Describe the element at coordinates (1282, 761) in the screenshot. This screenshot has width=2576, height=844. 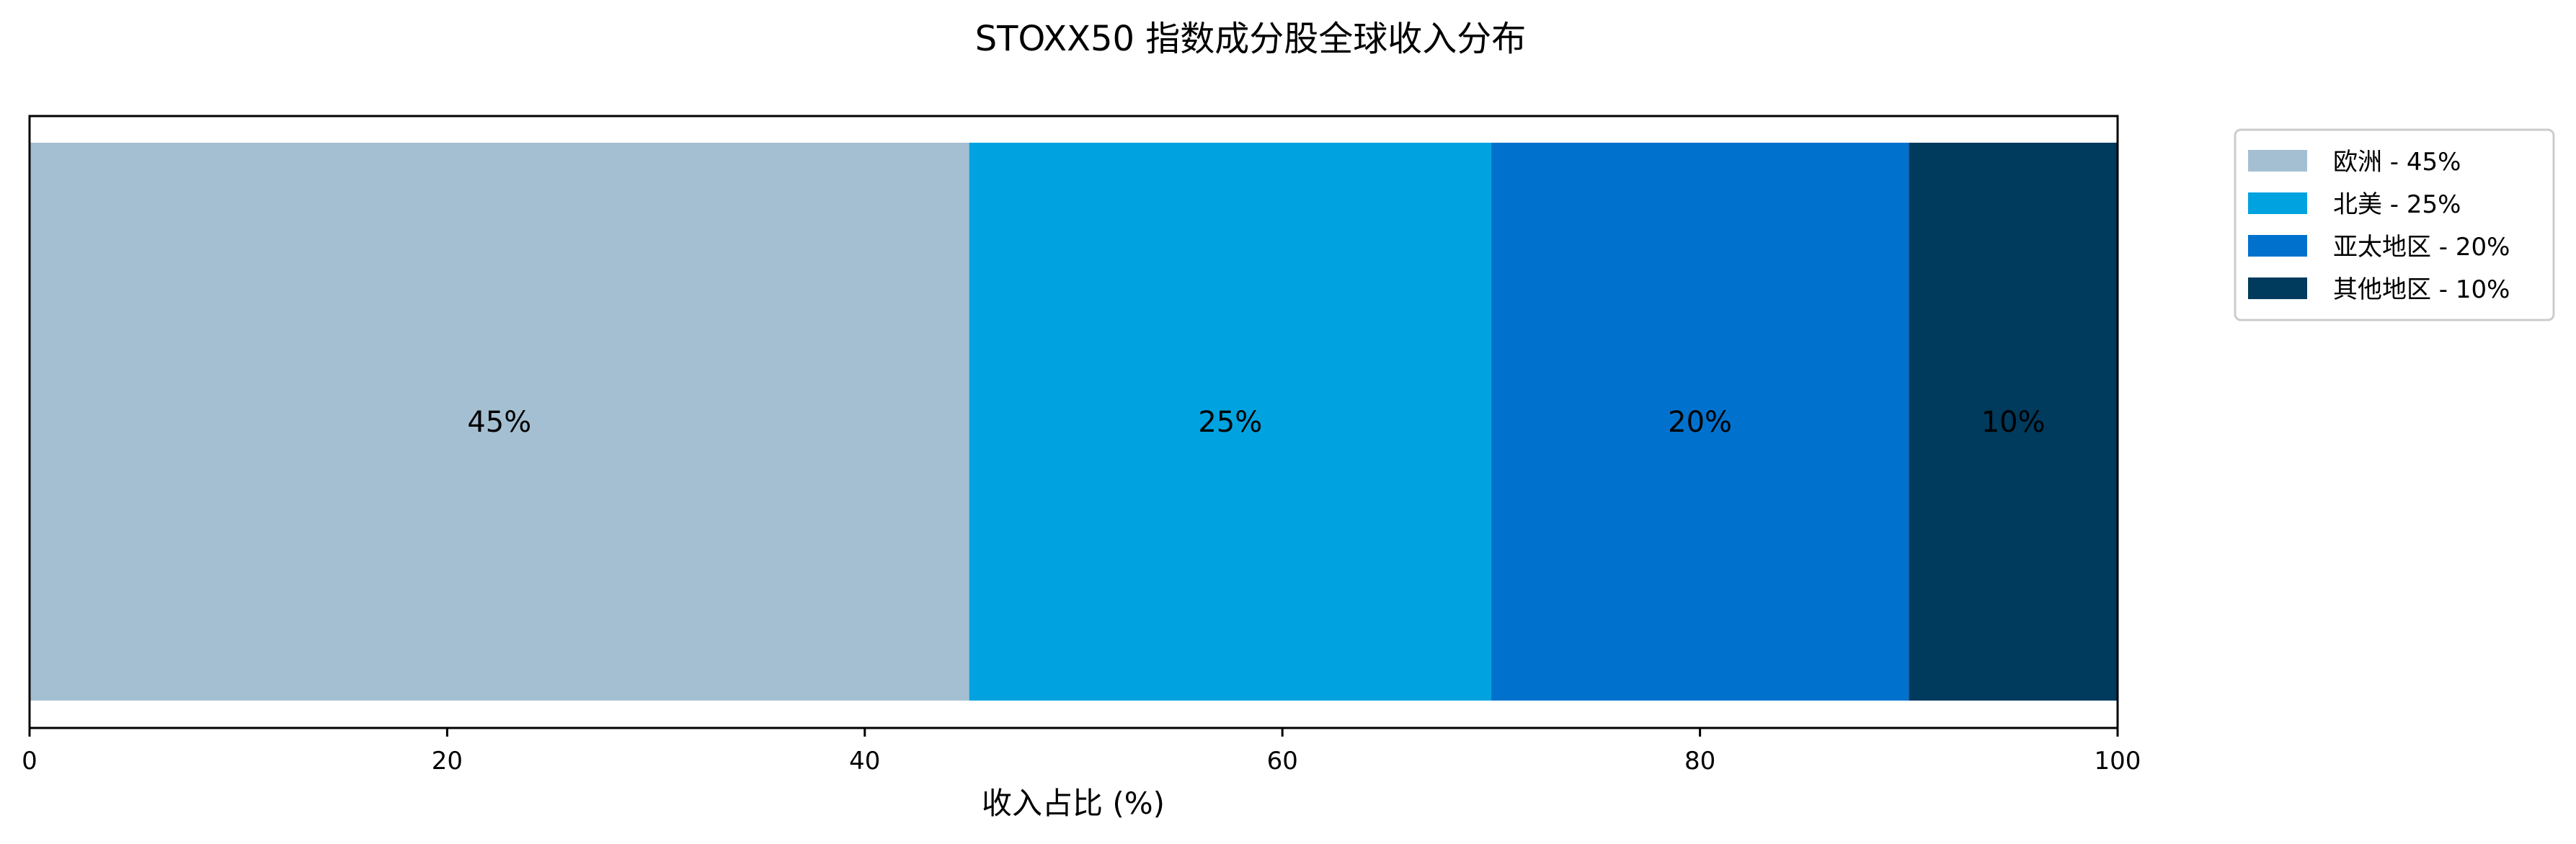
I see `x-tick-label-3: 60` at that location.